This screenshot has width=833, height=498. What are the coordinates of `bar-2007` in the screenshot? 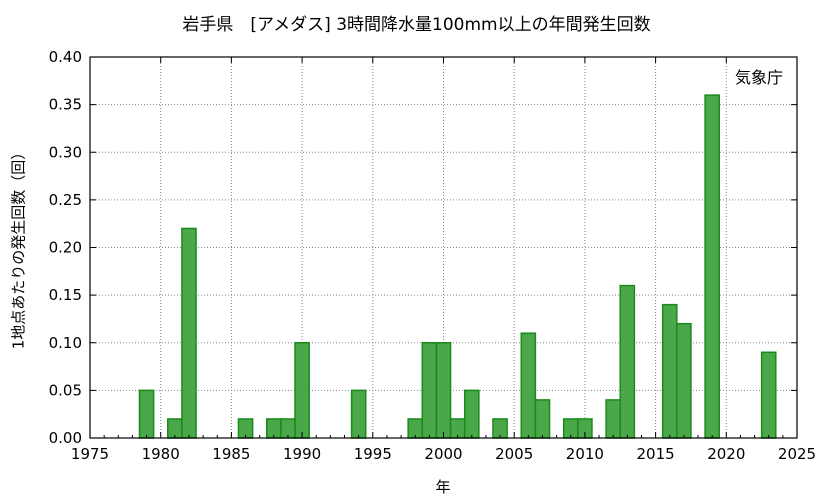 It's located at (542, 419).